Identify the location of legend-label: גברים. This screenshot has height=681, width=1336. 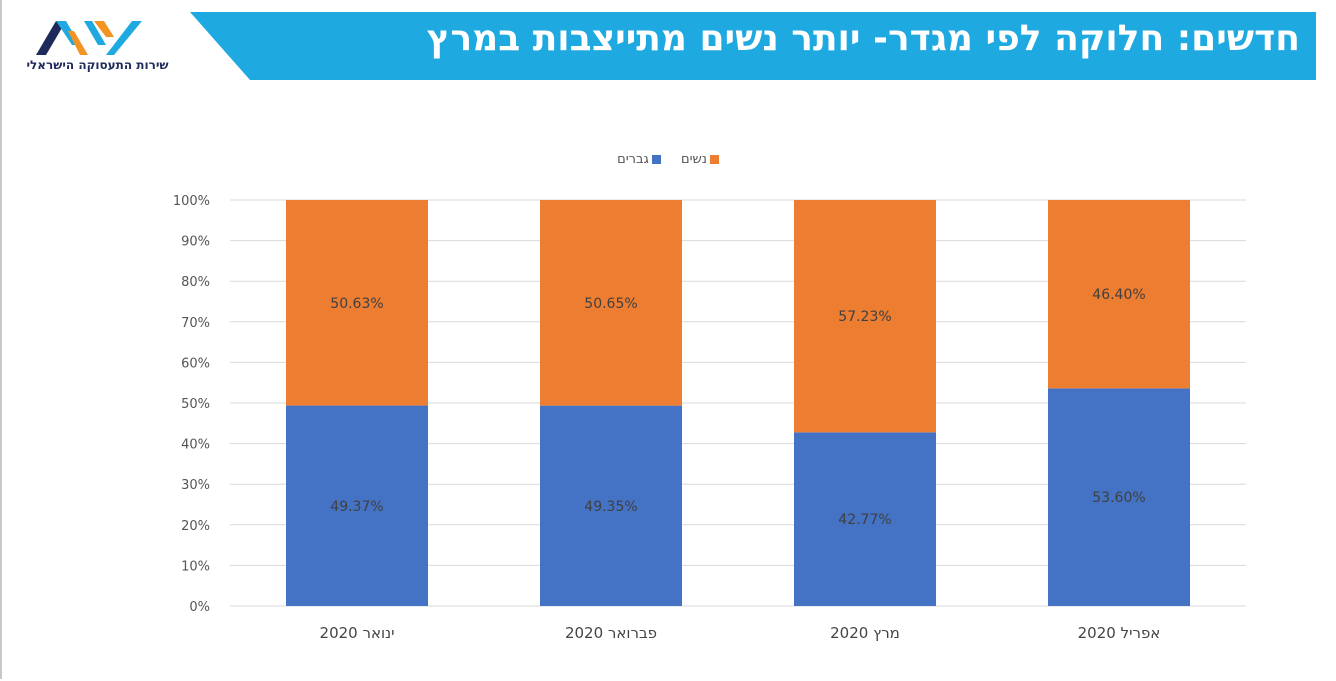
(633, 159).